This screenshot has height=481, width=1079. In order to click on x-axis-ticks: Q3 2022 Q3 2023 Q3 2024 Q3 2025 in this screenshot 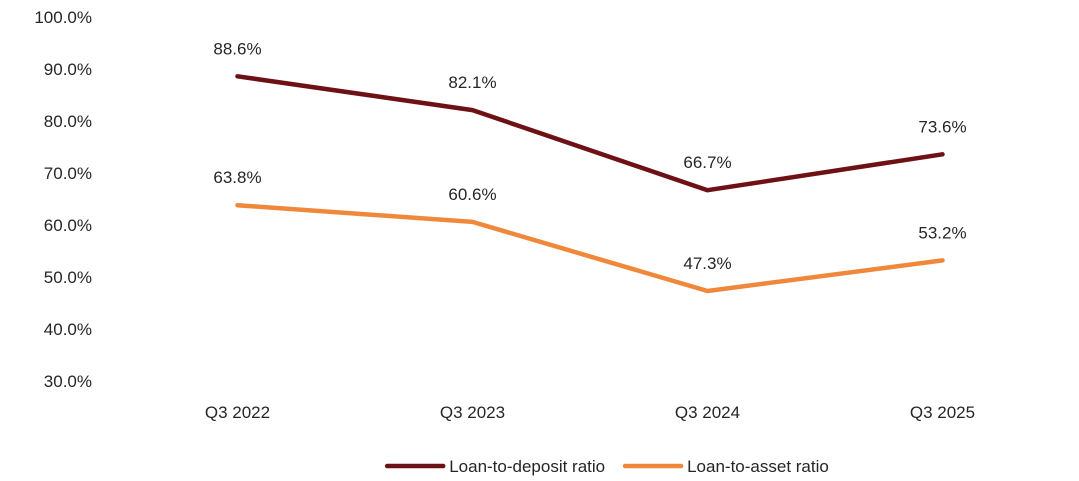, I will do `click(590, 412)`.